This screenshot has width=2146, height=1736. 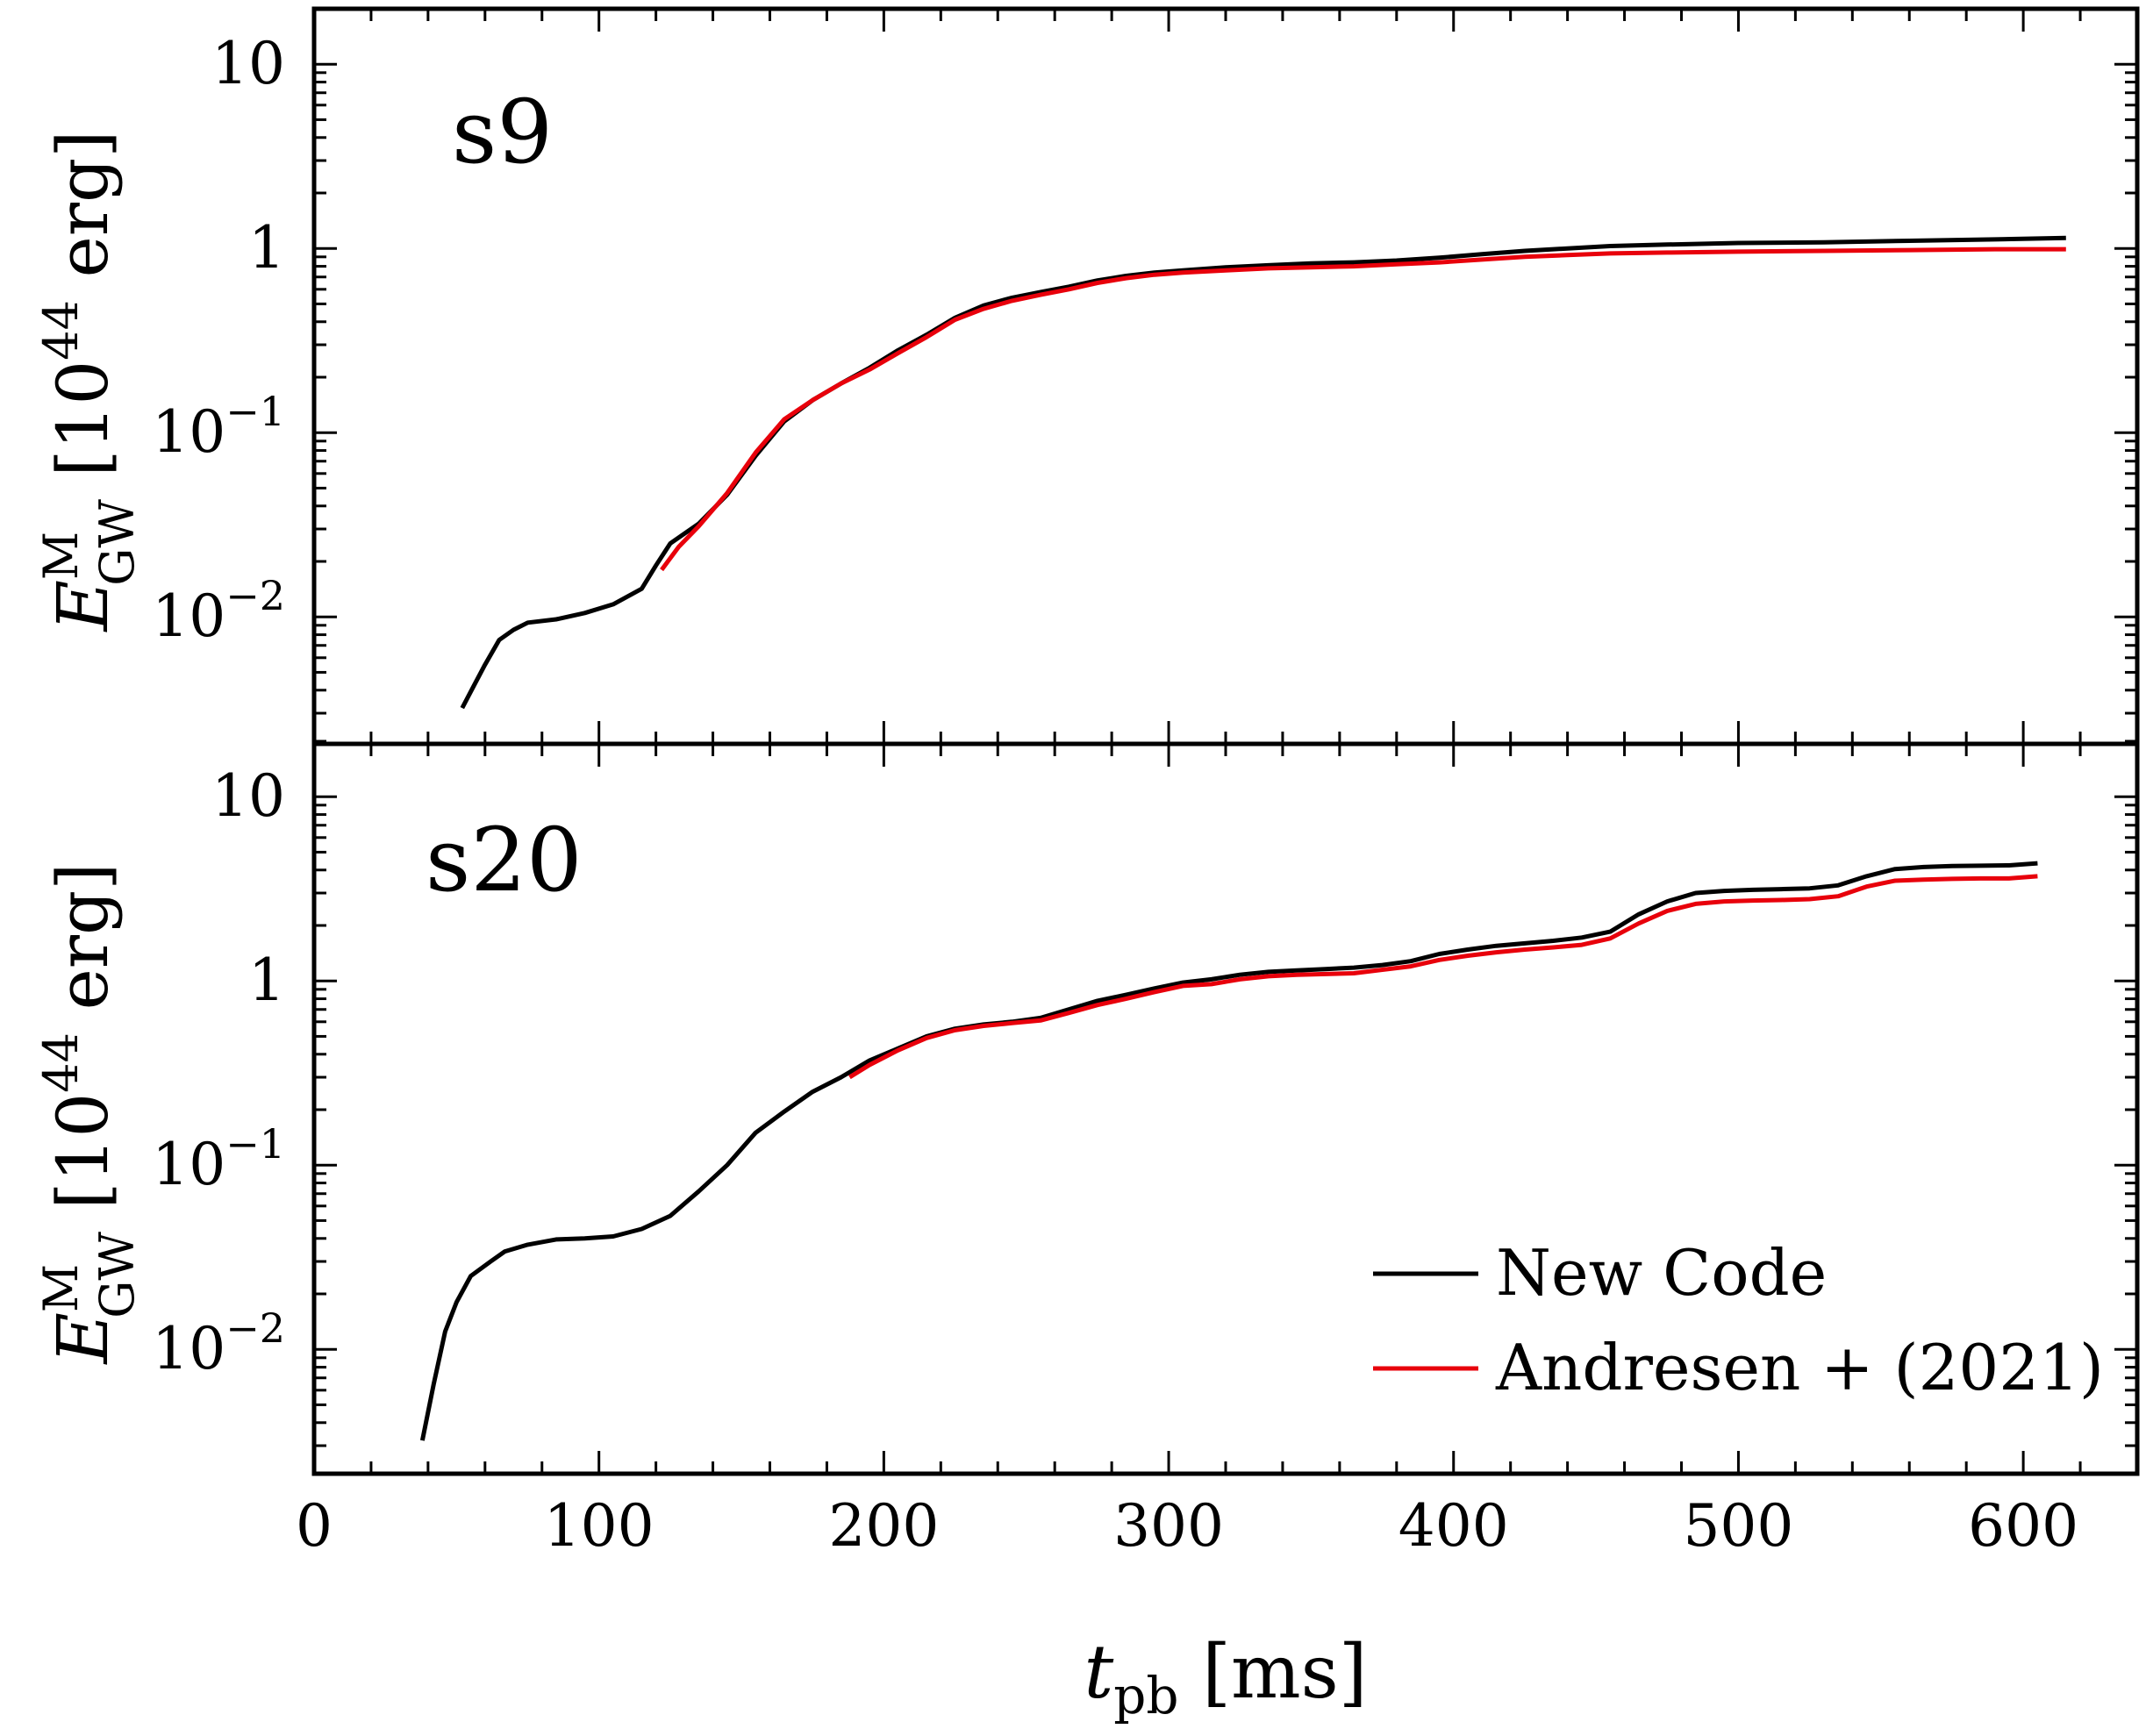 I want to click on panel-label: s9, so click(x=502, y=132).